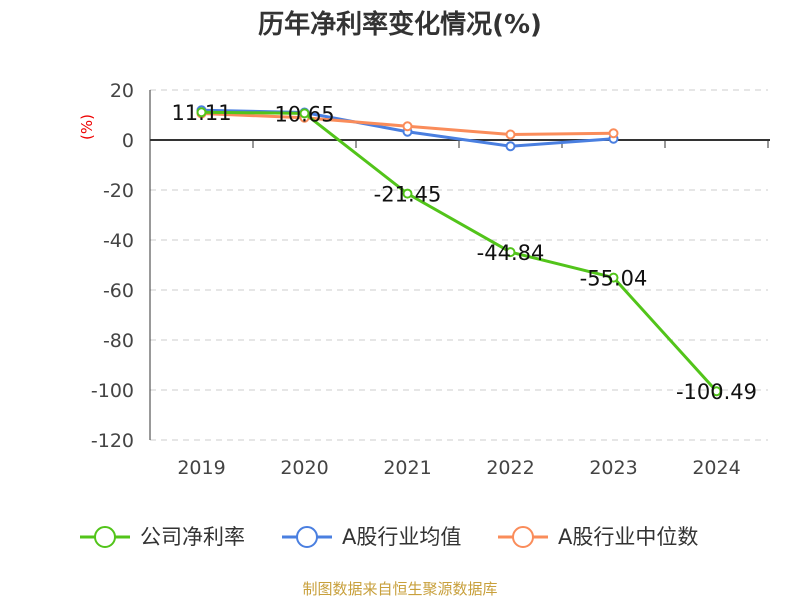 The width and height of the screenshot is (800, 600). I want to click on y-tick-label: -100, so click(112, 391).